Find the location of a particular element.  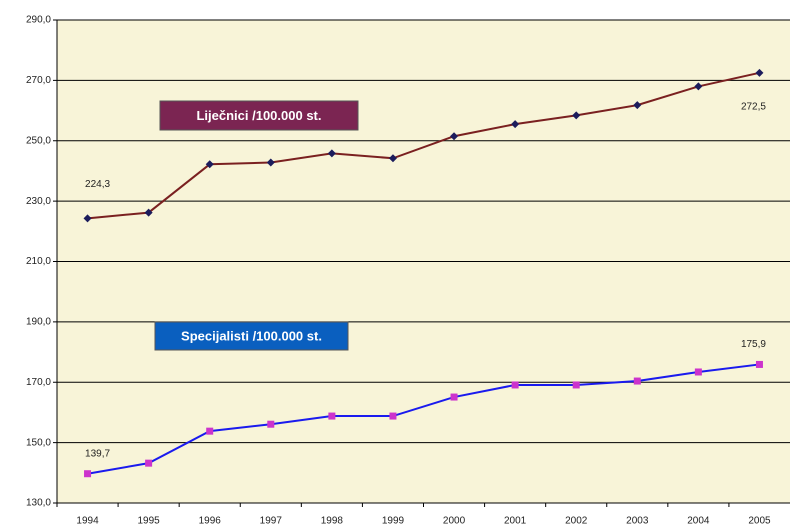

value-label: 224,3 is located at coordinates (97, 184).